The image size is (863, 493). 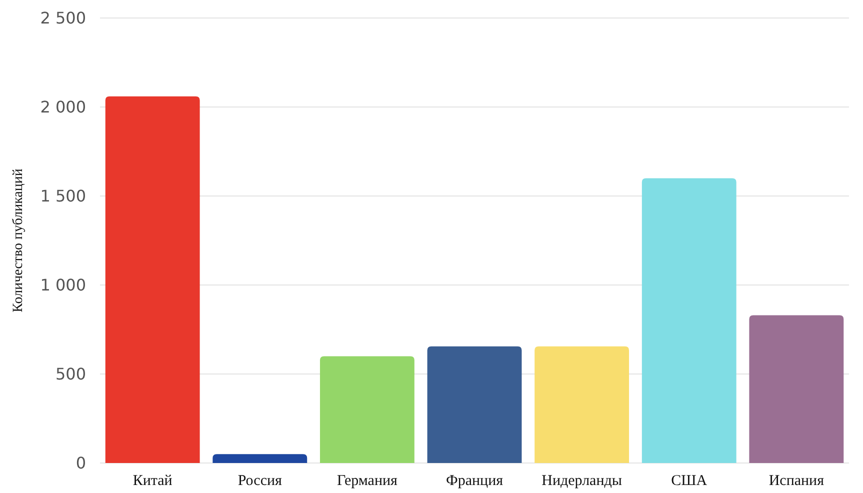 What do you see at coordinates (689, 481) in the screenshot?
I see `x-tick-label: США` at bounding box center [689, 481].